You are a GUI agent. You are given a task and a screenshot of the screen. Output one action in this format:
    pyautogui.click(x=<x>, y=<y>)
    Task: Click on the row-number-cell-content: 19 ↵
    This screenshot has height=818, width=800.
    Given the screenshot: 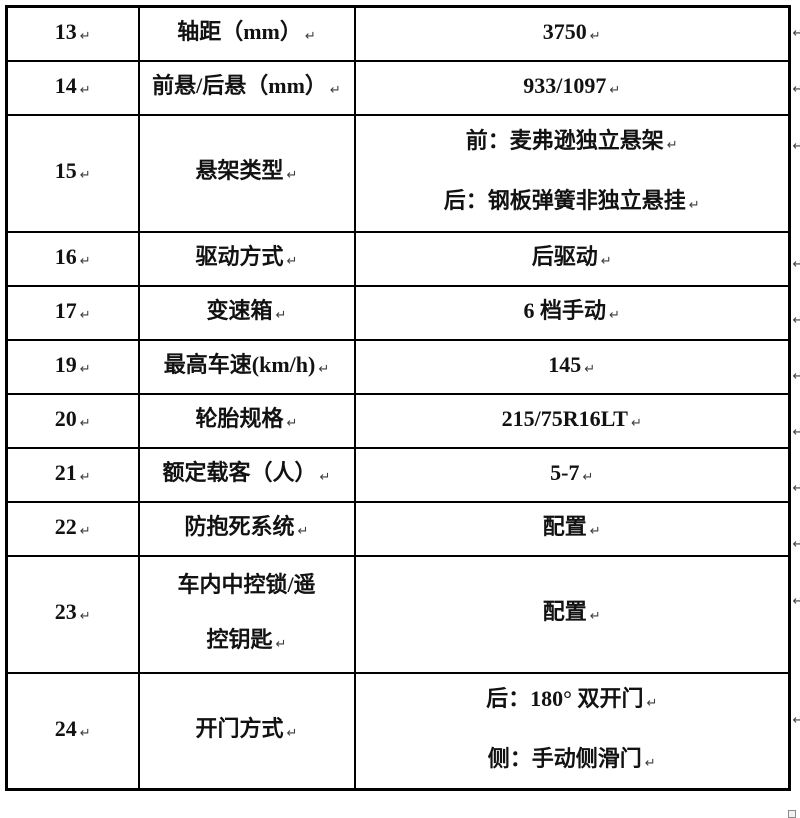 What is the action you would take?
    pyautogui.click(x=73, y=367)
    